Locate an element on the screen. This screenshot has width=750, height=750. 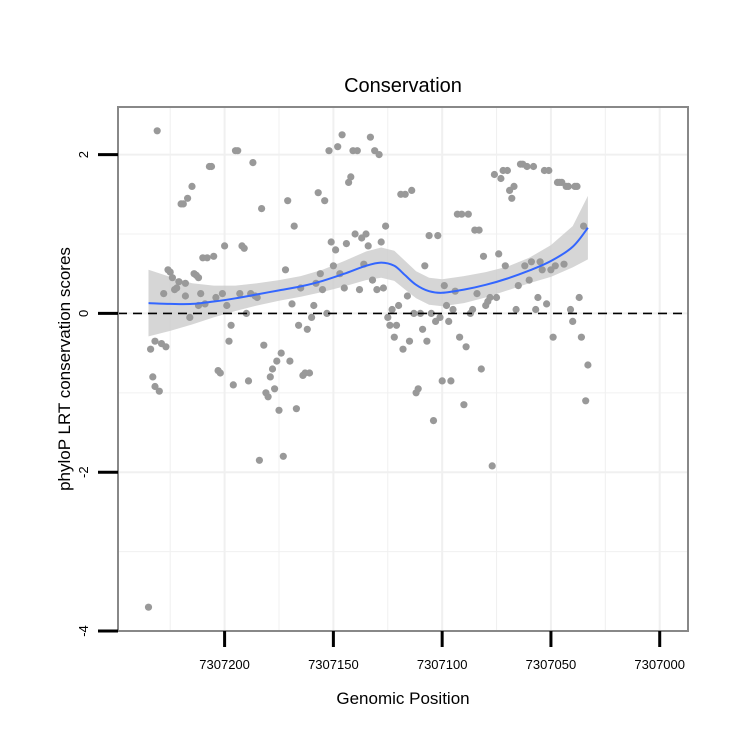
y-tick-label: 0 is located at coordinates (83, 313).